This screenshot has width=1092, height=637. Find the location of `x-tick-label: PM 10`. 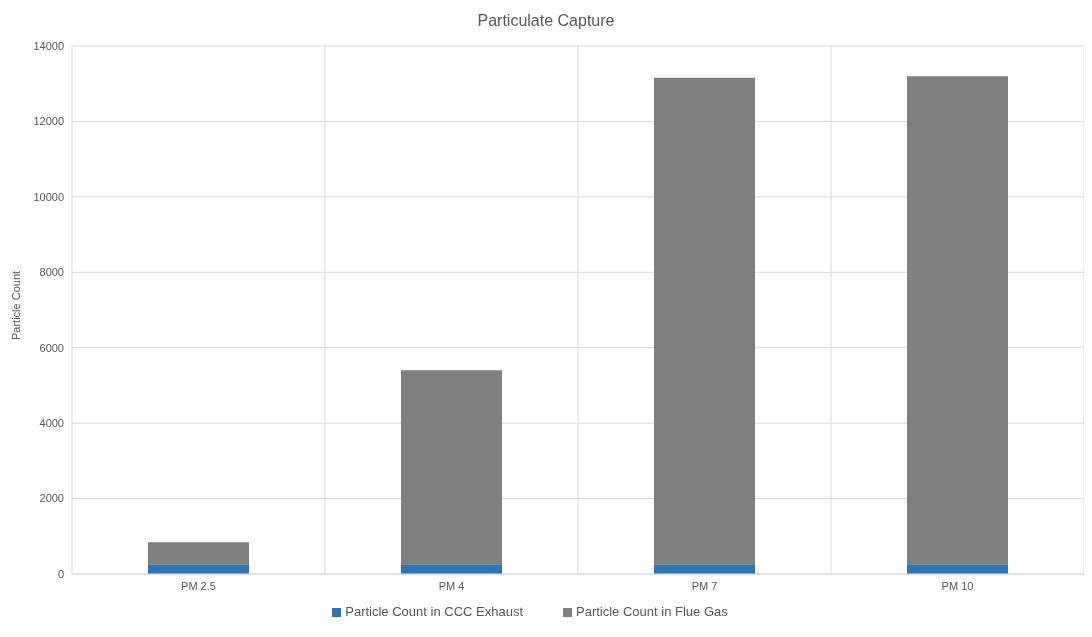

x-tick-label: PM 10 is located at coordinates (957, 585).